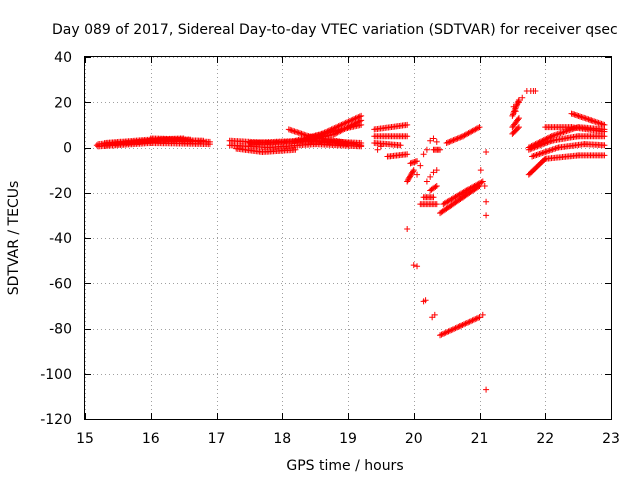 The width and height of the screenshot is (640, 480). Describe the element at coordinates (282, 439) in the screenshot. I see `x-tick-label: 18` at that location.